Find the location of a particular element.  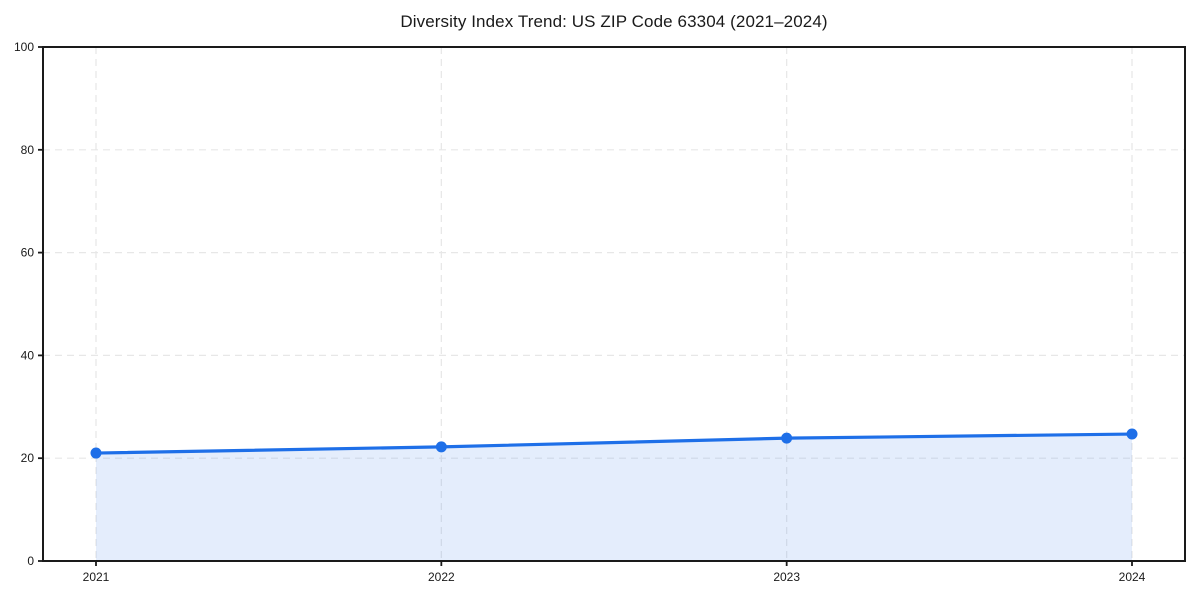

y-tick-label: 40 is located at coordinates (28, 355).